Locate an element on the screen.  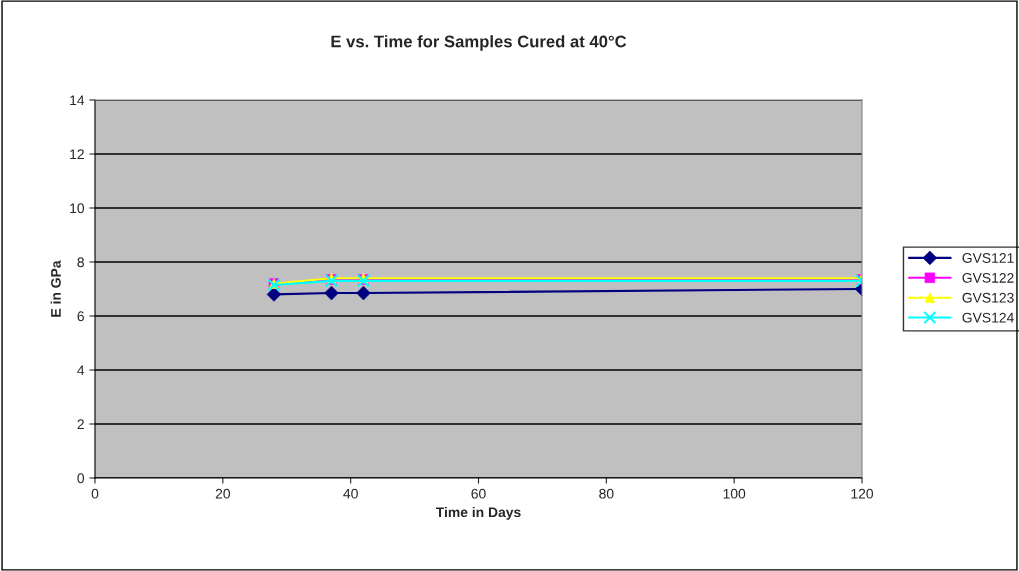
chart-title: E vs. Time for Samples Cured at 40°C is located at coordinates (479, 43).